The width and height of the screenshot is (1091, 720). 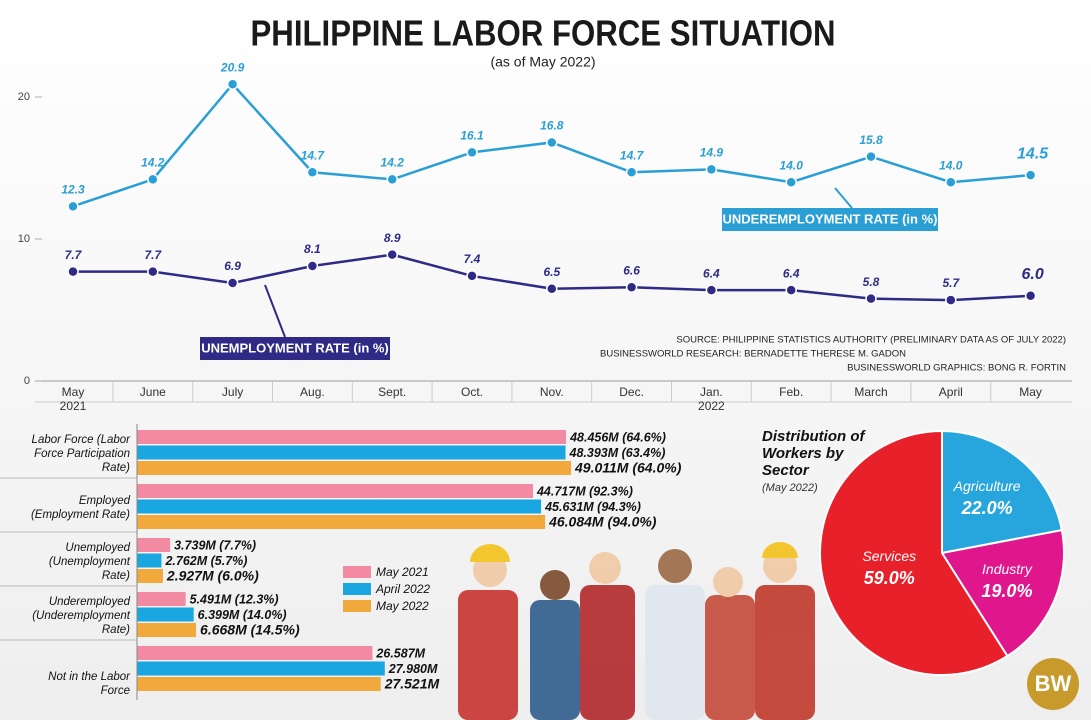 I want to click on value-label: 27.521M, so click(x=412, y=684).